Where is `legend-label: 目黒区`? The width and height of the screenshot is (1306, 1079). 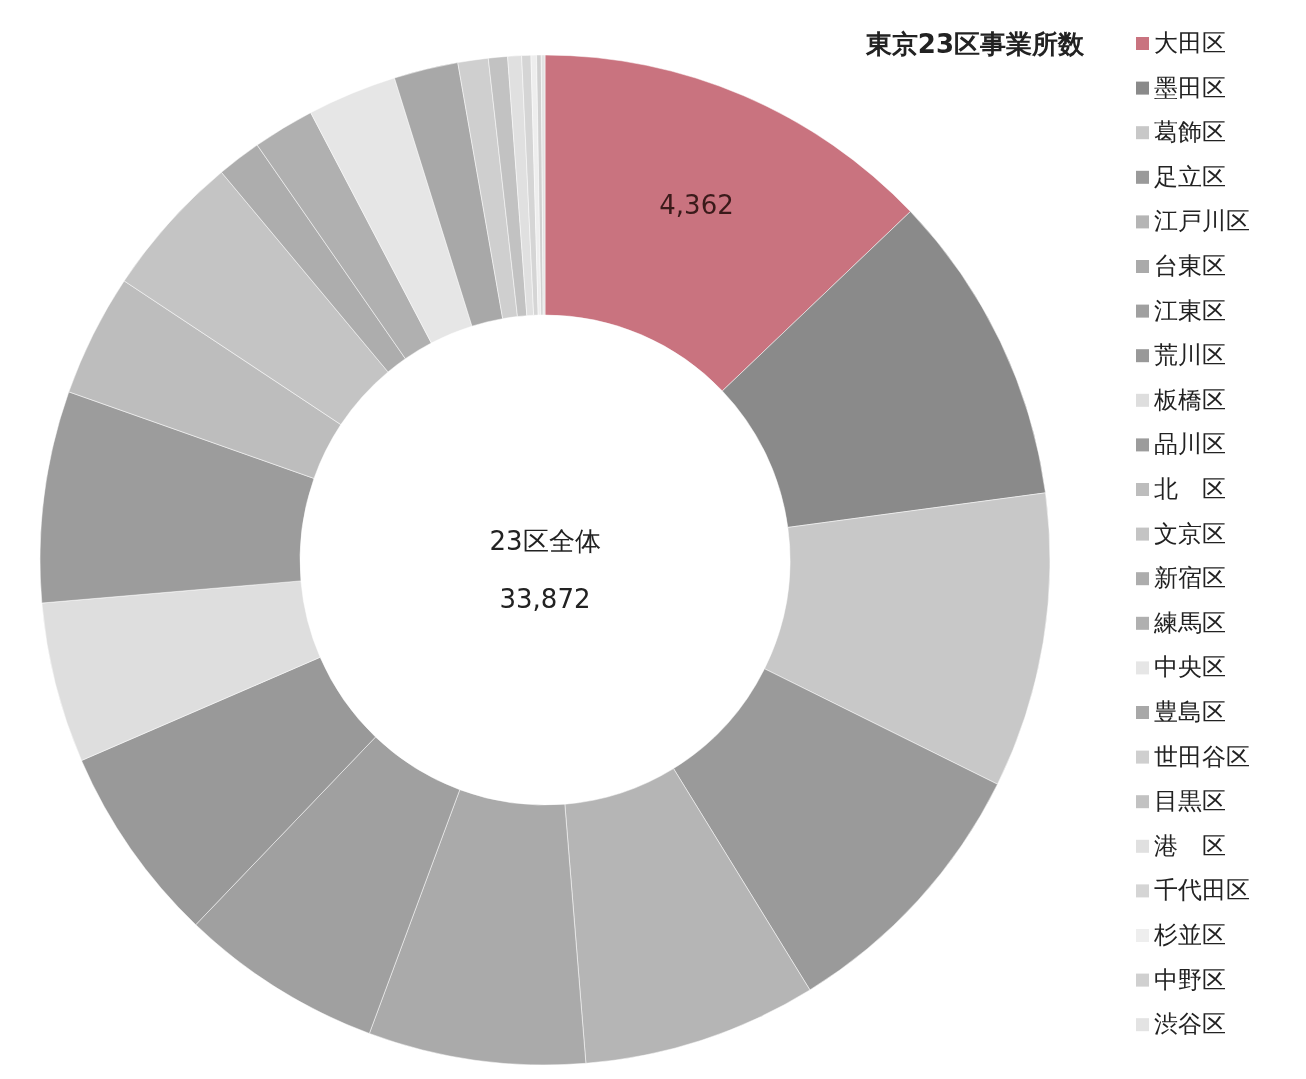
legend-label: 目黒区 is located at coordinates (1190, 801).